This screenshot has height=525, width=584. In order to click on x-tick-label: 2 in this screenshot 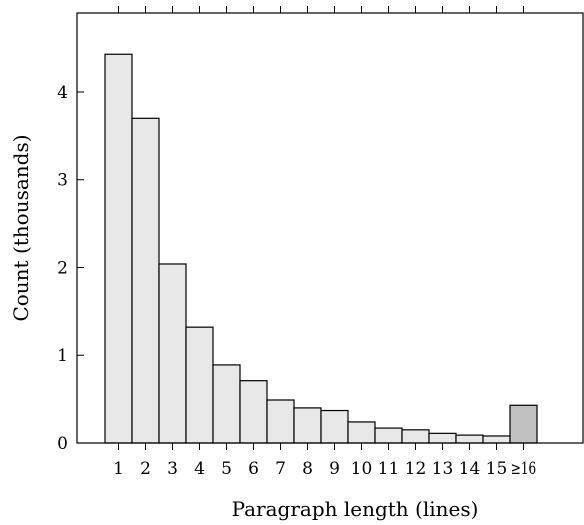, I will do `click(145, 469)`.